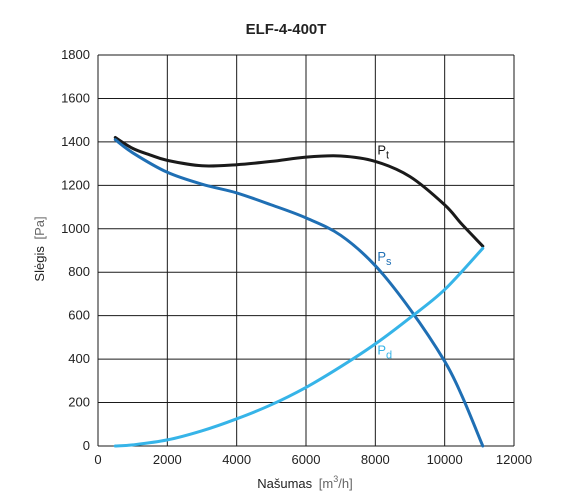 The width and height of the screenshot is (565, 495). I want to click on x-tick-label: 10000, so click(445, 459).